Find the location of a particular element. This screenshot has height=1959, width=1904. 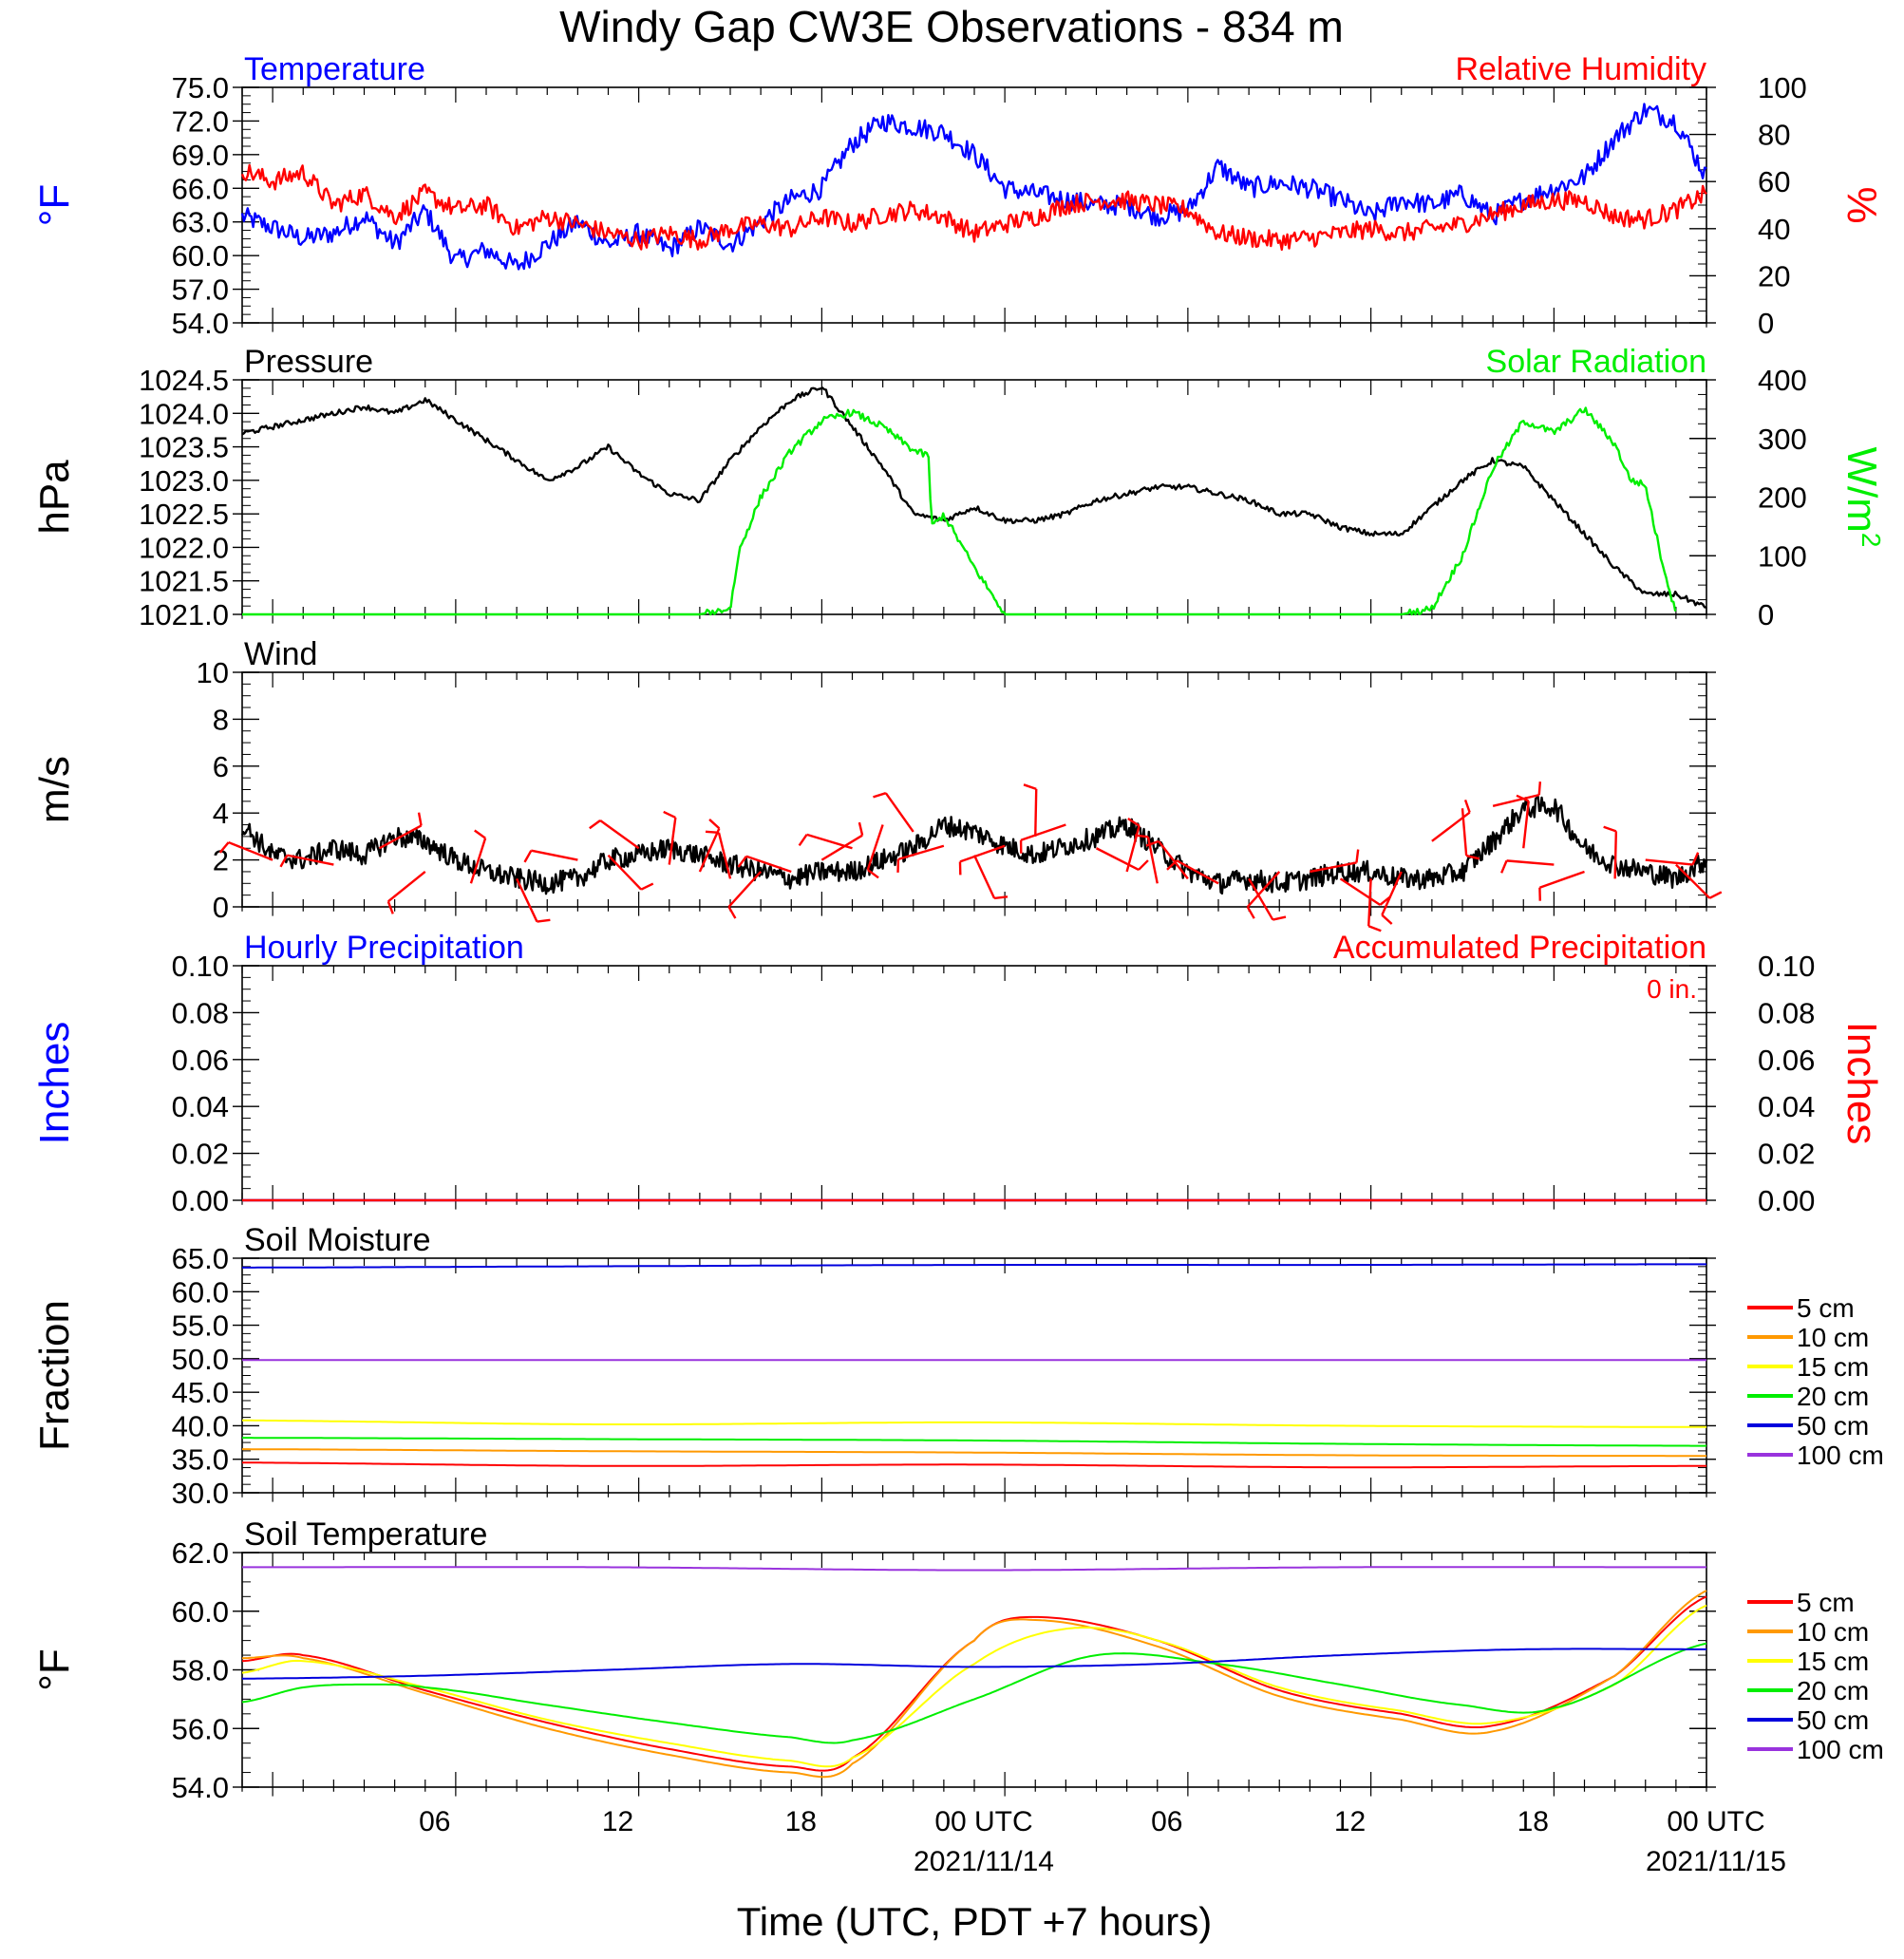

y-tick-label-left: 66.0 is located at coordinates (201, 188).